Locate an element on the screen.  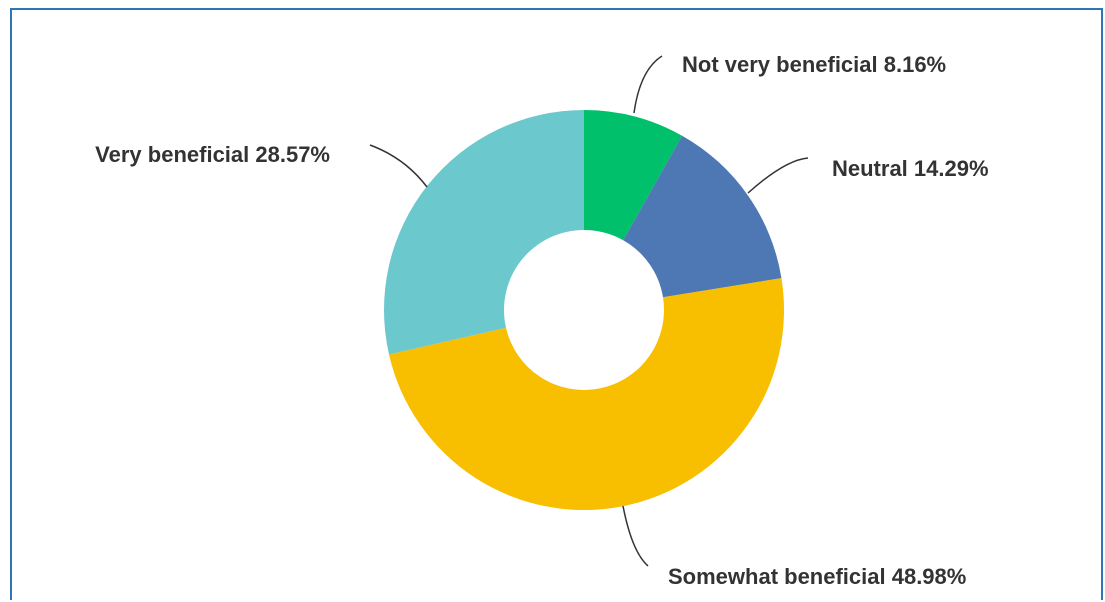
leader-line-not-very-beneficial is located at coordinates (648, 84).